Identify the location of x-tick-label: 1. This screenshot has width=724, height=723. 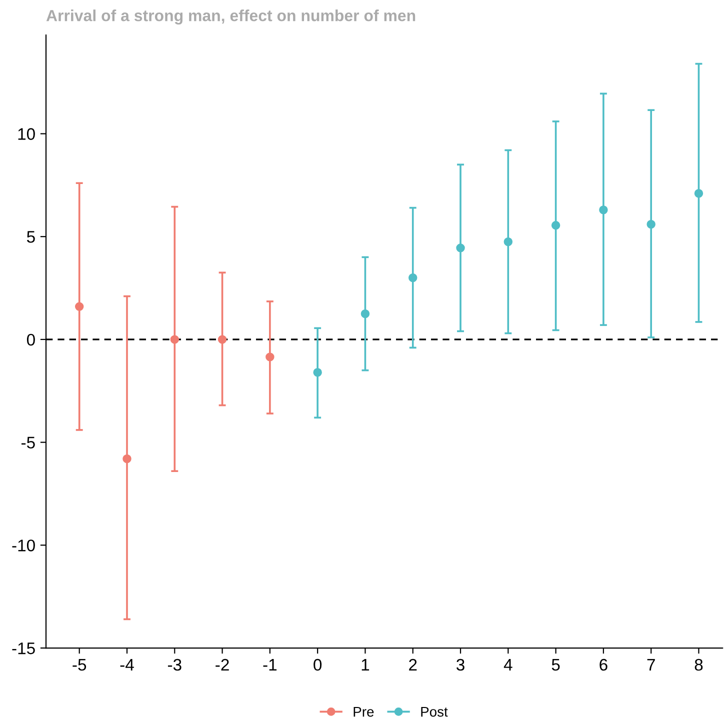
(366, 665).